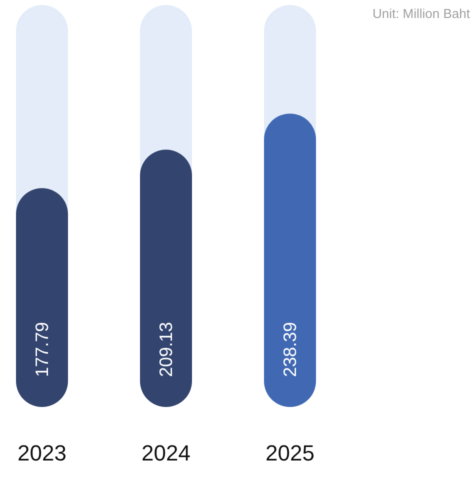  What do you see at coordinates (166, 349) in the screenshot?
I see `data-label: 209.13` at bounding box center [166, 349].